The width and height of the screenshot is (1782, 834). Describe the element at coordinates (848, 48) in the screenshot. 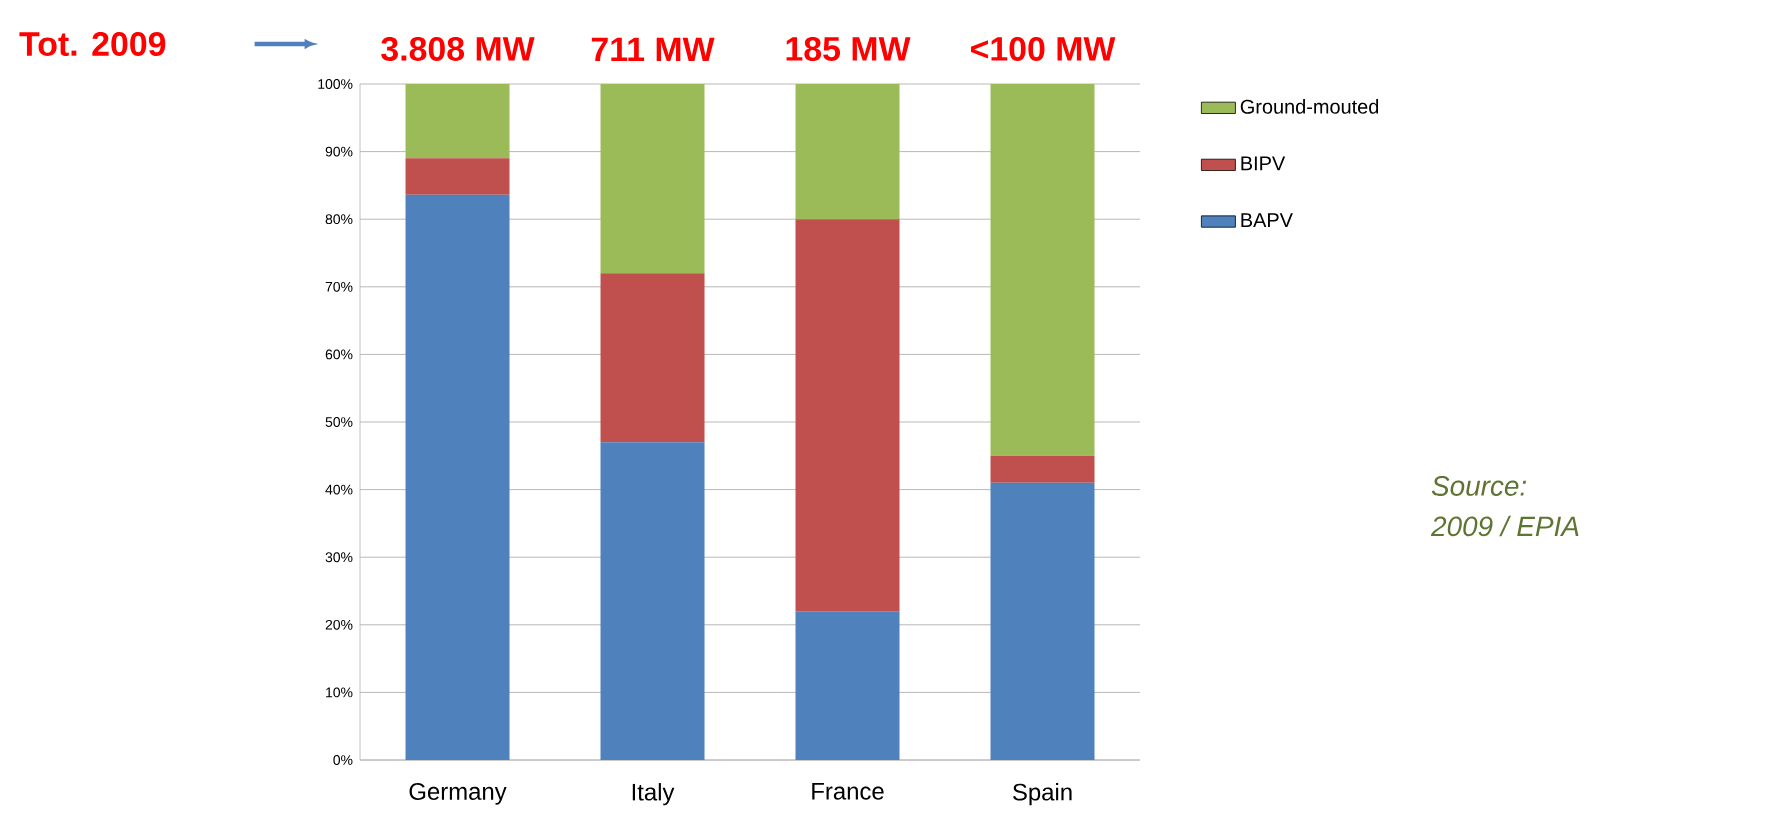

I see `annotation: 185 MW` at that location.